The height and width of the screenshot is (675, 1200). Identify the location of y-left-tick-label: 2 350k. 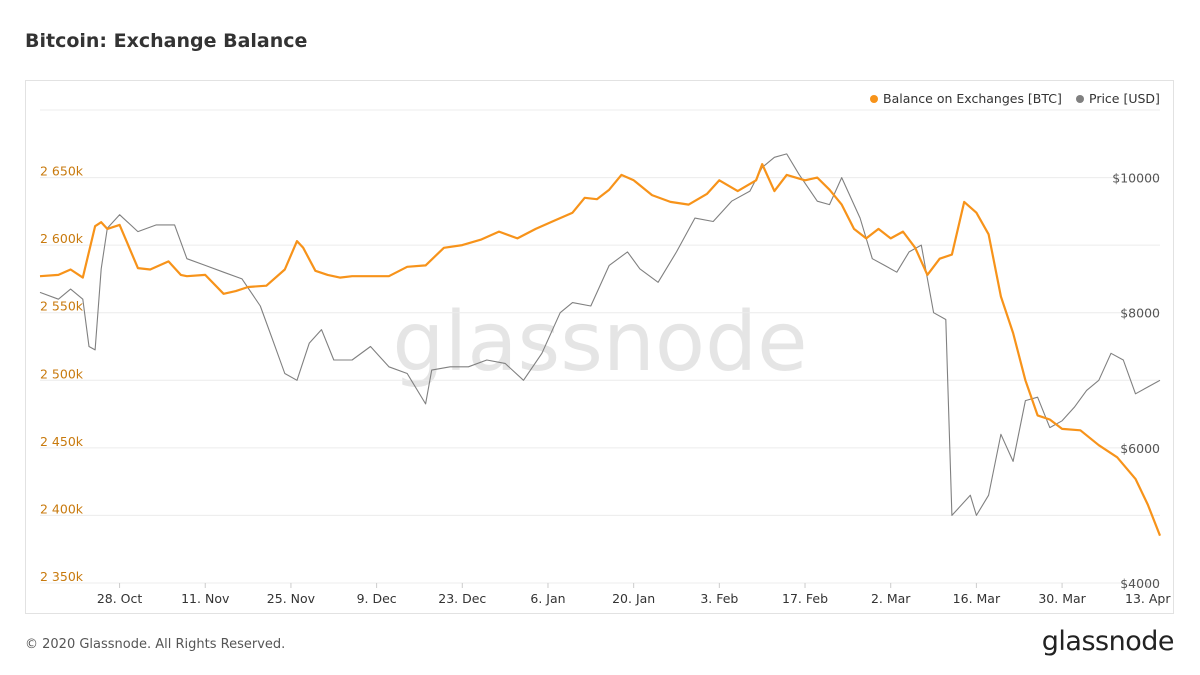
(62, 576).